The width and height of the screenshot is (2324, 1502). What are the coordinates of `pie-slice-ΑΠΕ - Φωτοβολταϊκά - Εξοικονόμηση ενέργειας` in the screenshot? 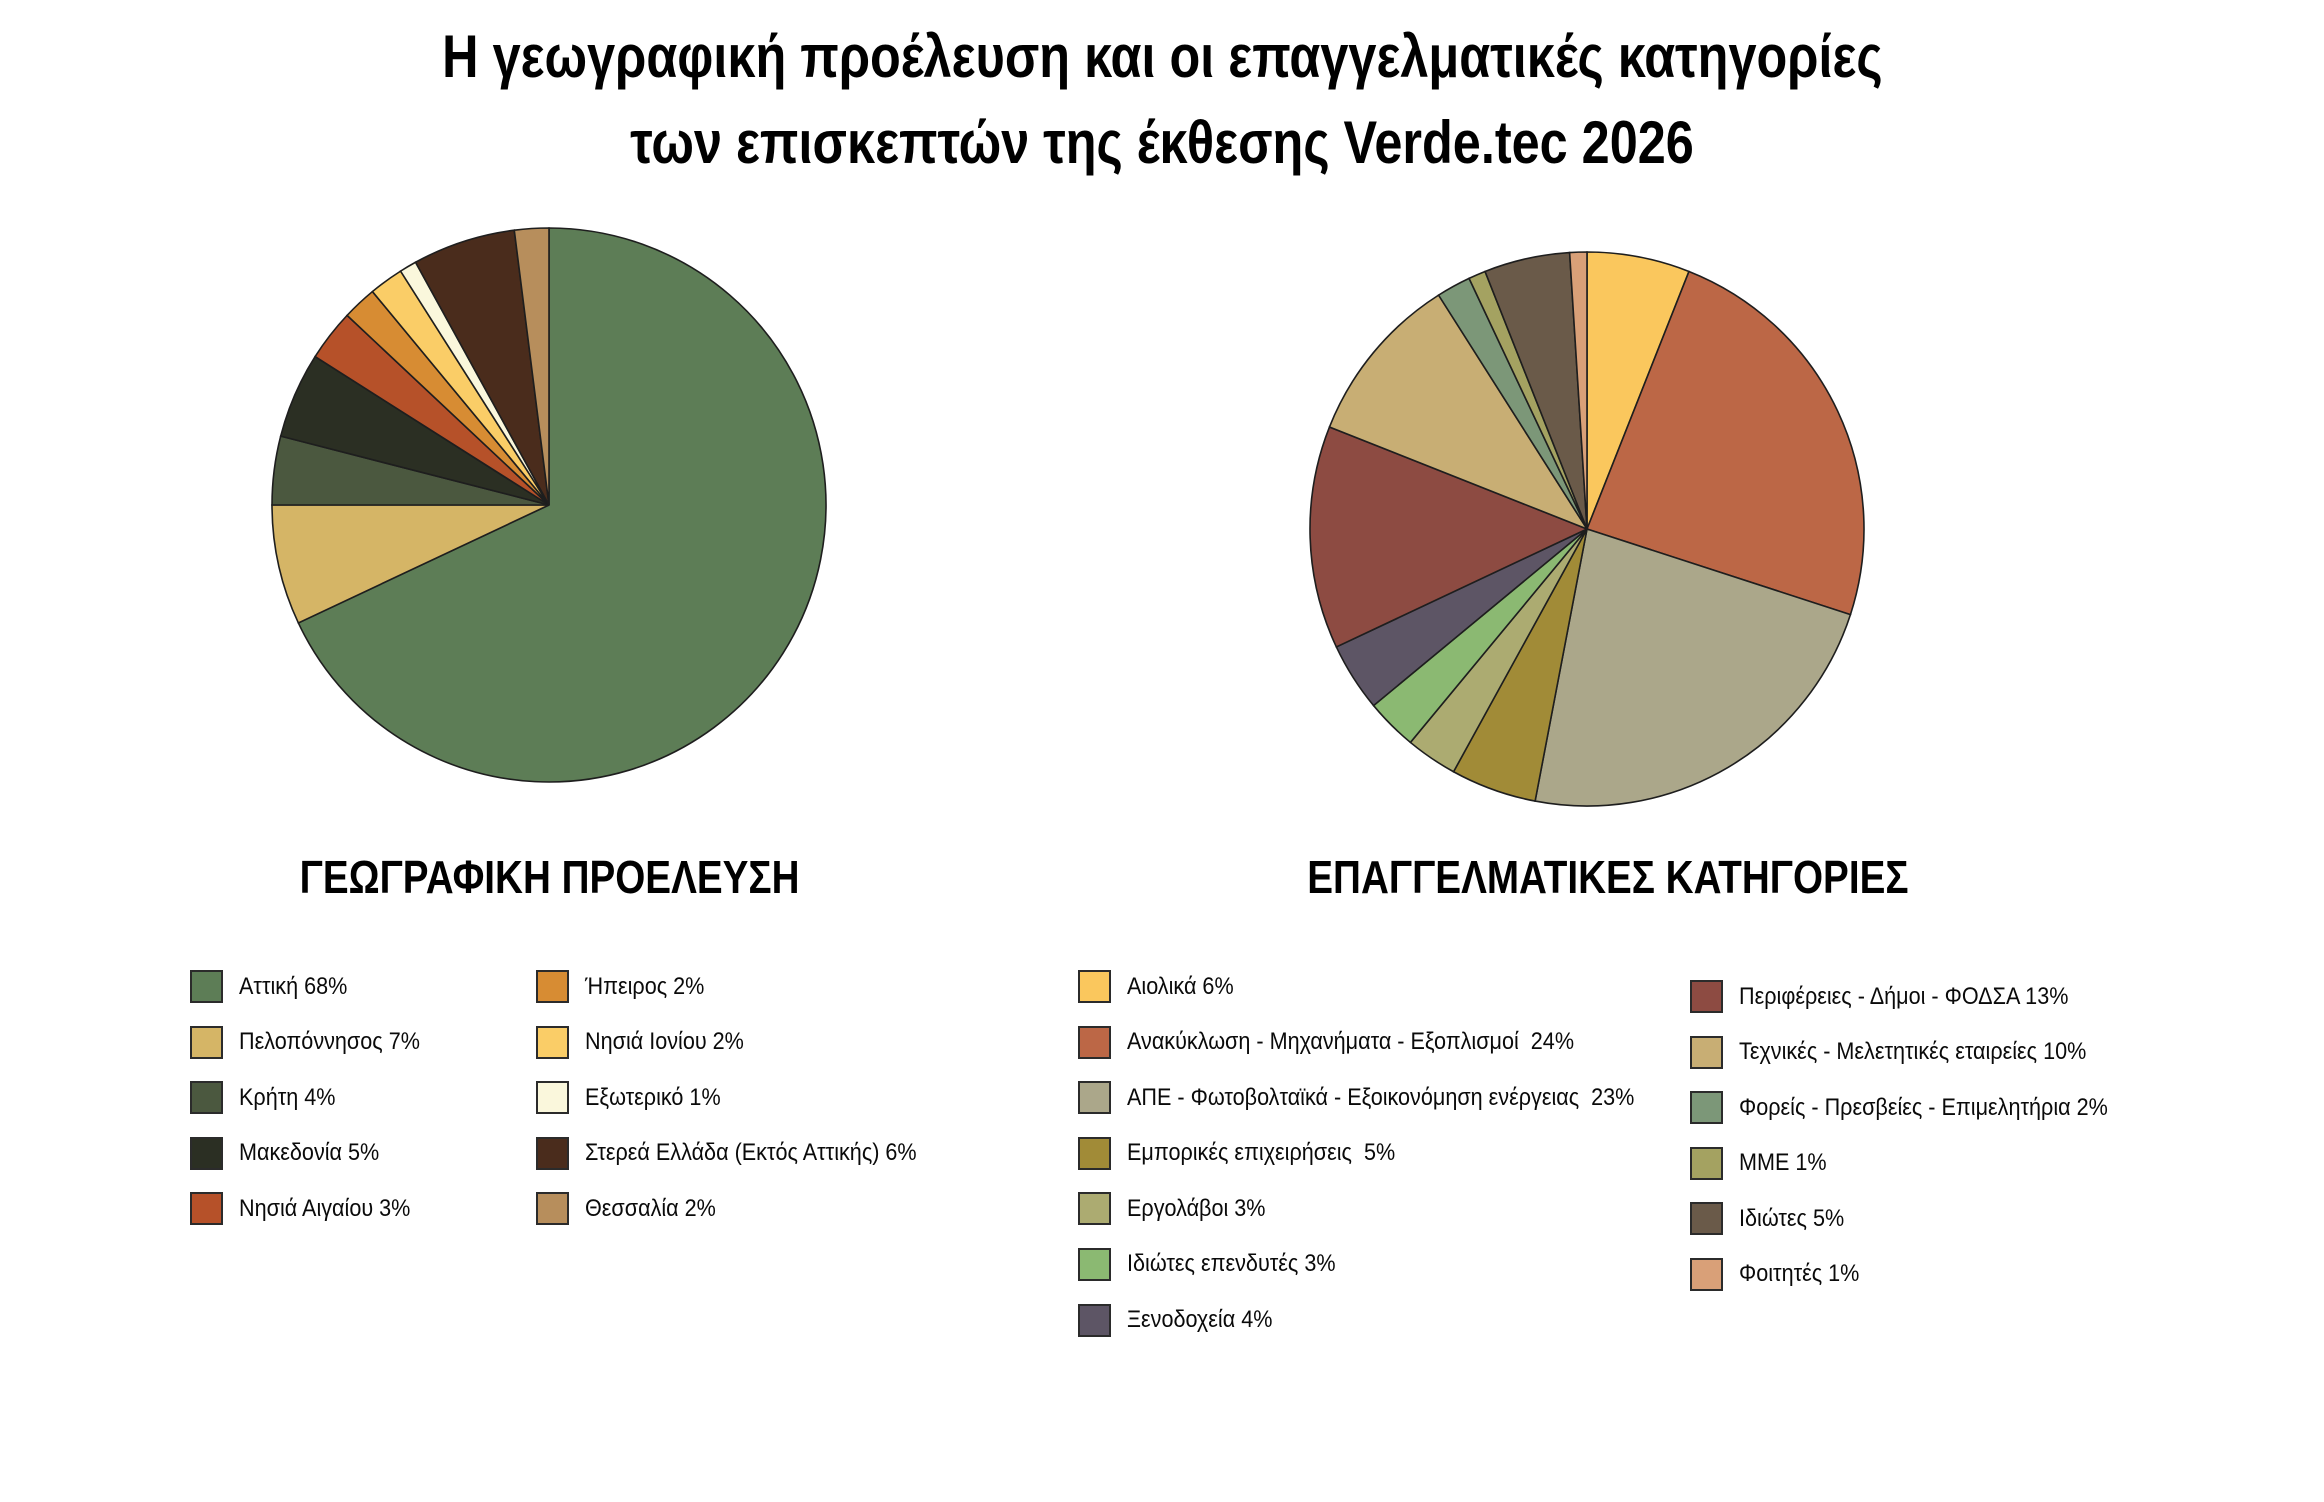 It's located at (1693, 667).